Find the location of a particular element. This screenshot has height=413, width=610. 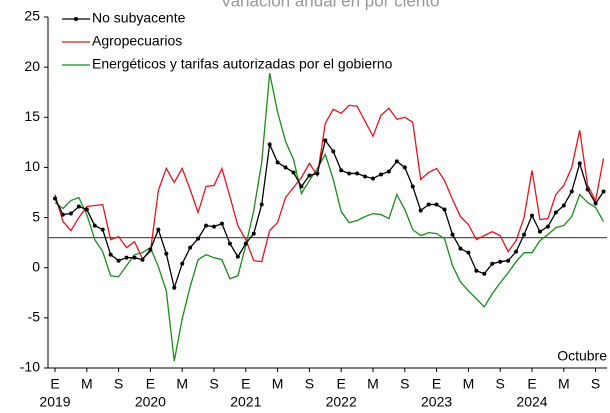

y-tick-label: 0 is located at coordinates (36, 266).